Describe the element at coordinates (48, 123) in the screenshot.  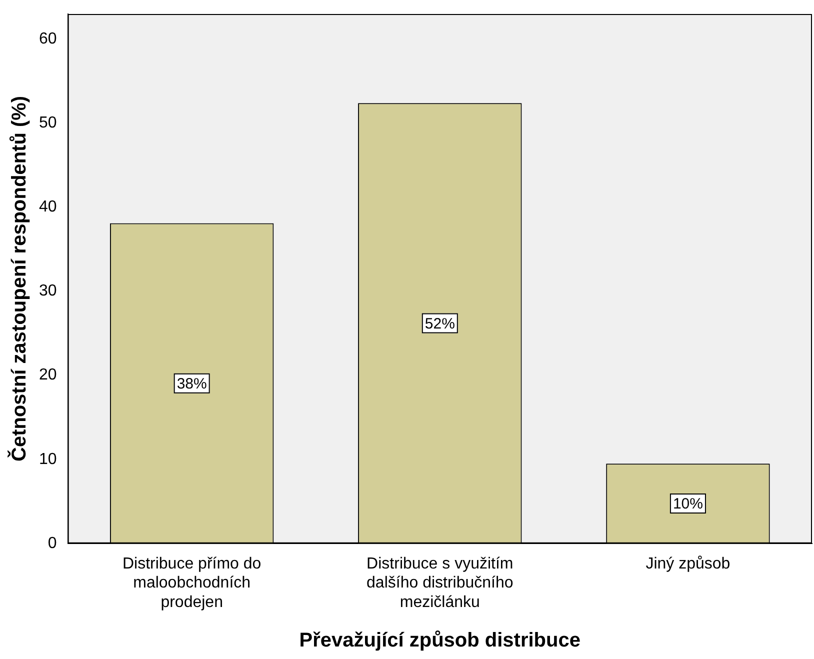
I see `y-tick-label: 50` at that location.